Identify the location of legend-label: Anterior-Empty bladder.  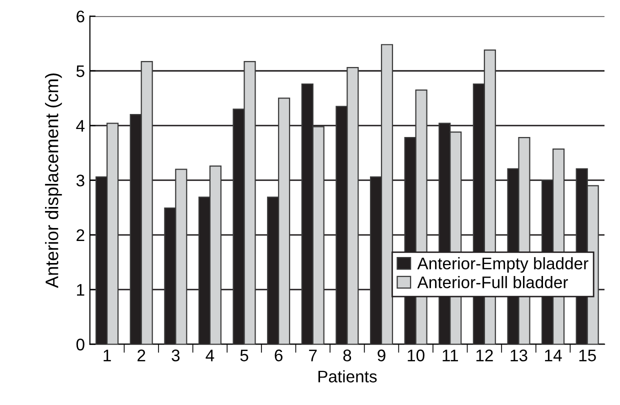
(502, 265).